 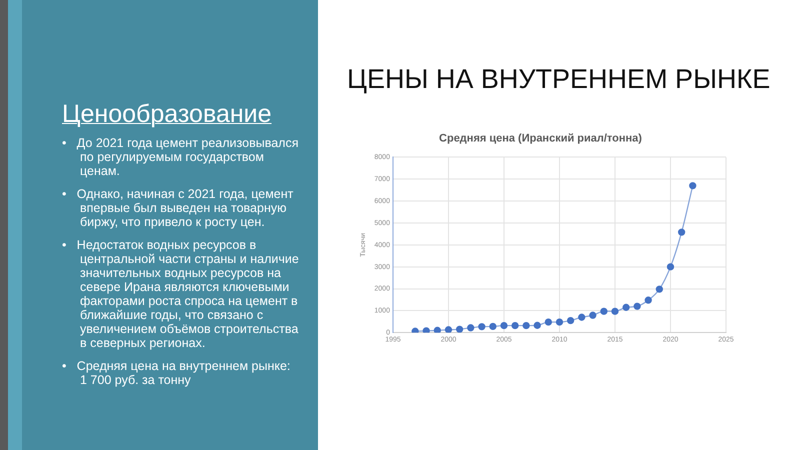 What do you see at coordinates (181, 157) in the screenshot?
I see `text: • До 2021 года цемент реализовывался по регулируемым государством ценам.` at bounding box center [181, 157].